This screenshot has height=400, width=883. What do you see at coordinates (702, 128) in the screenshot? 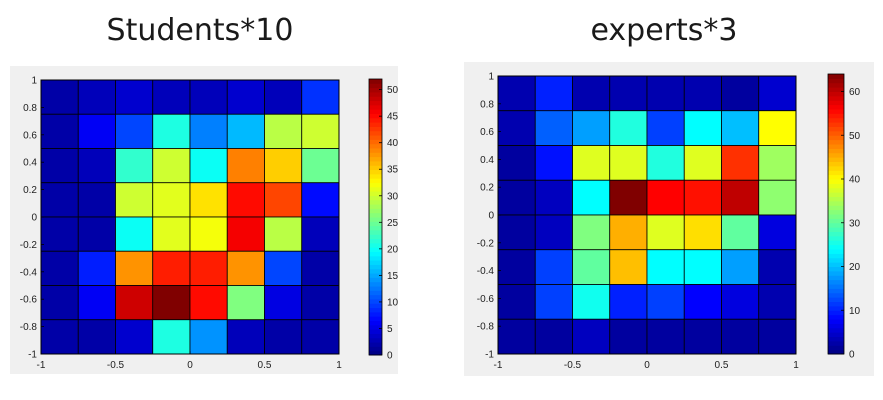
I see `experts-cell-r1-c5` at bounding box center [702, 128].